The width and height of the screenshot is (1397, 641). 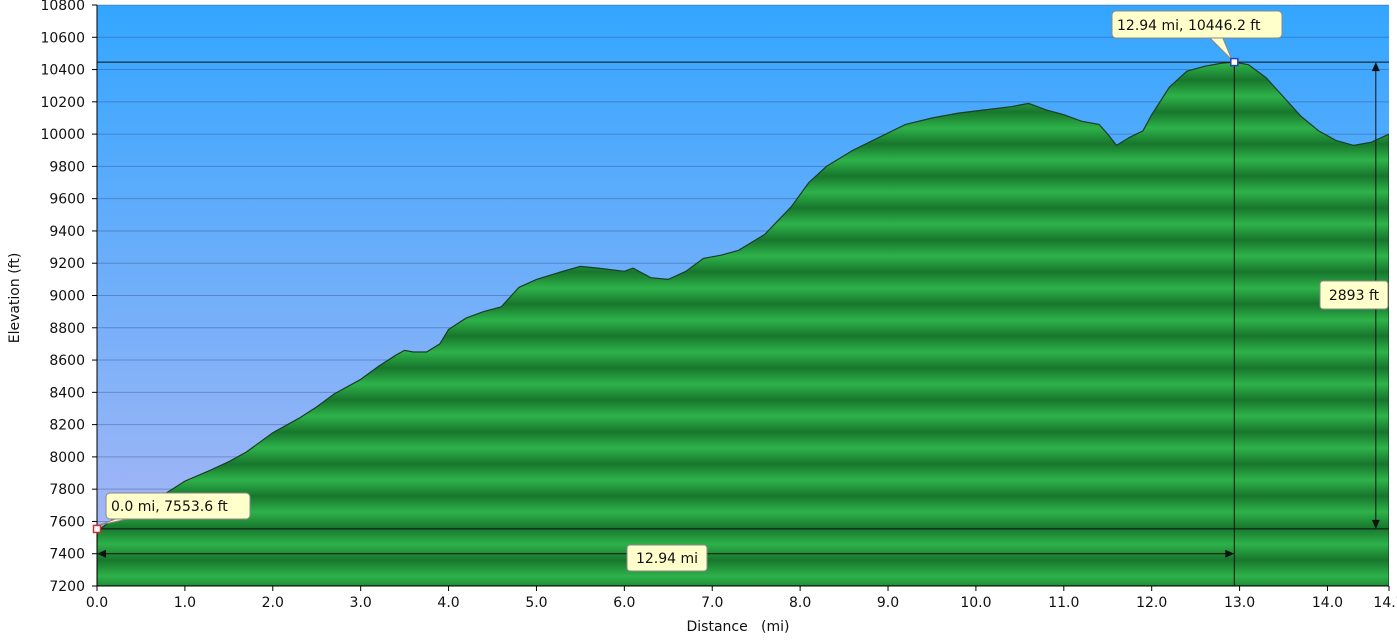 What do you see at coordinates (1151, 603) in the screenshot?
I see `x-tick-label: 12.0` at bounding box center [1151, 603].